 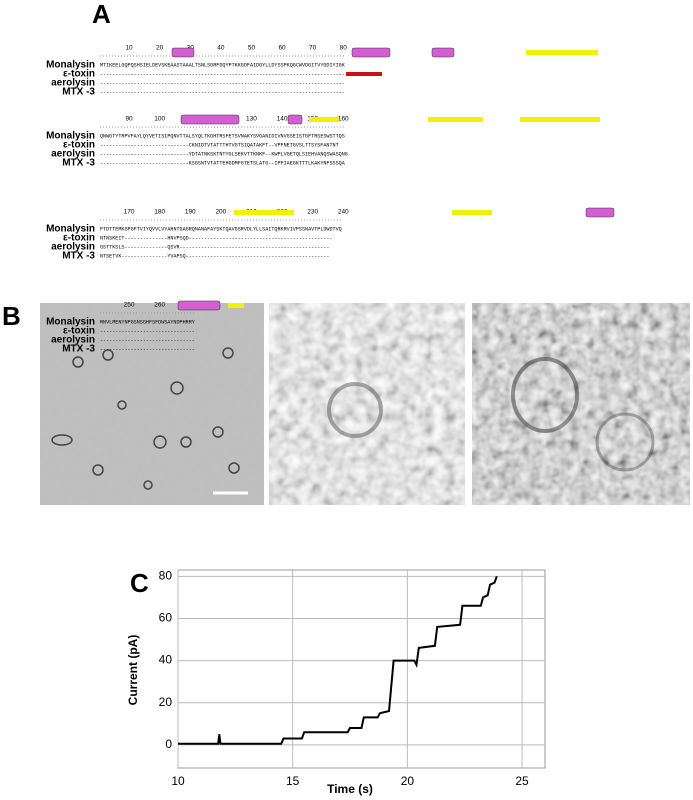 What do you see at coordinates (166, 702) in the screenshot?
I see `y-tick-label: 20` at bounding box center [166, 702].